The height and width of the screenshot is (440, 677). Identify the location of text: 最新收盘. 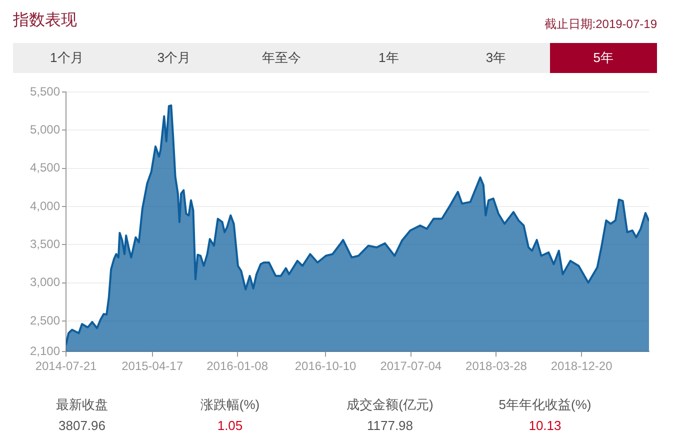
(82, 405).